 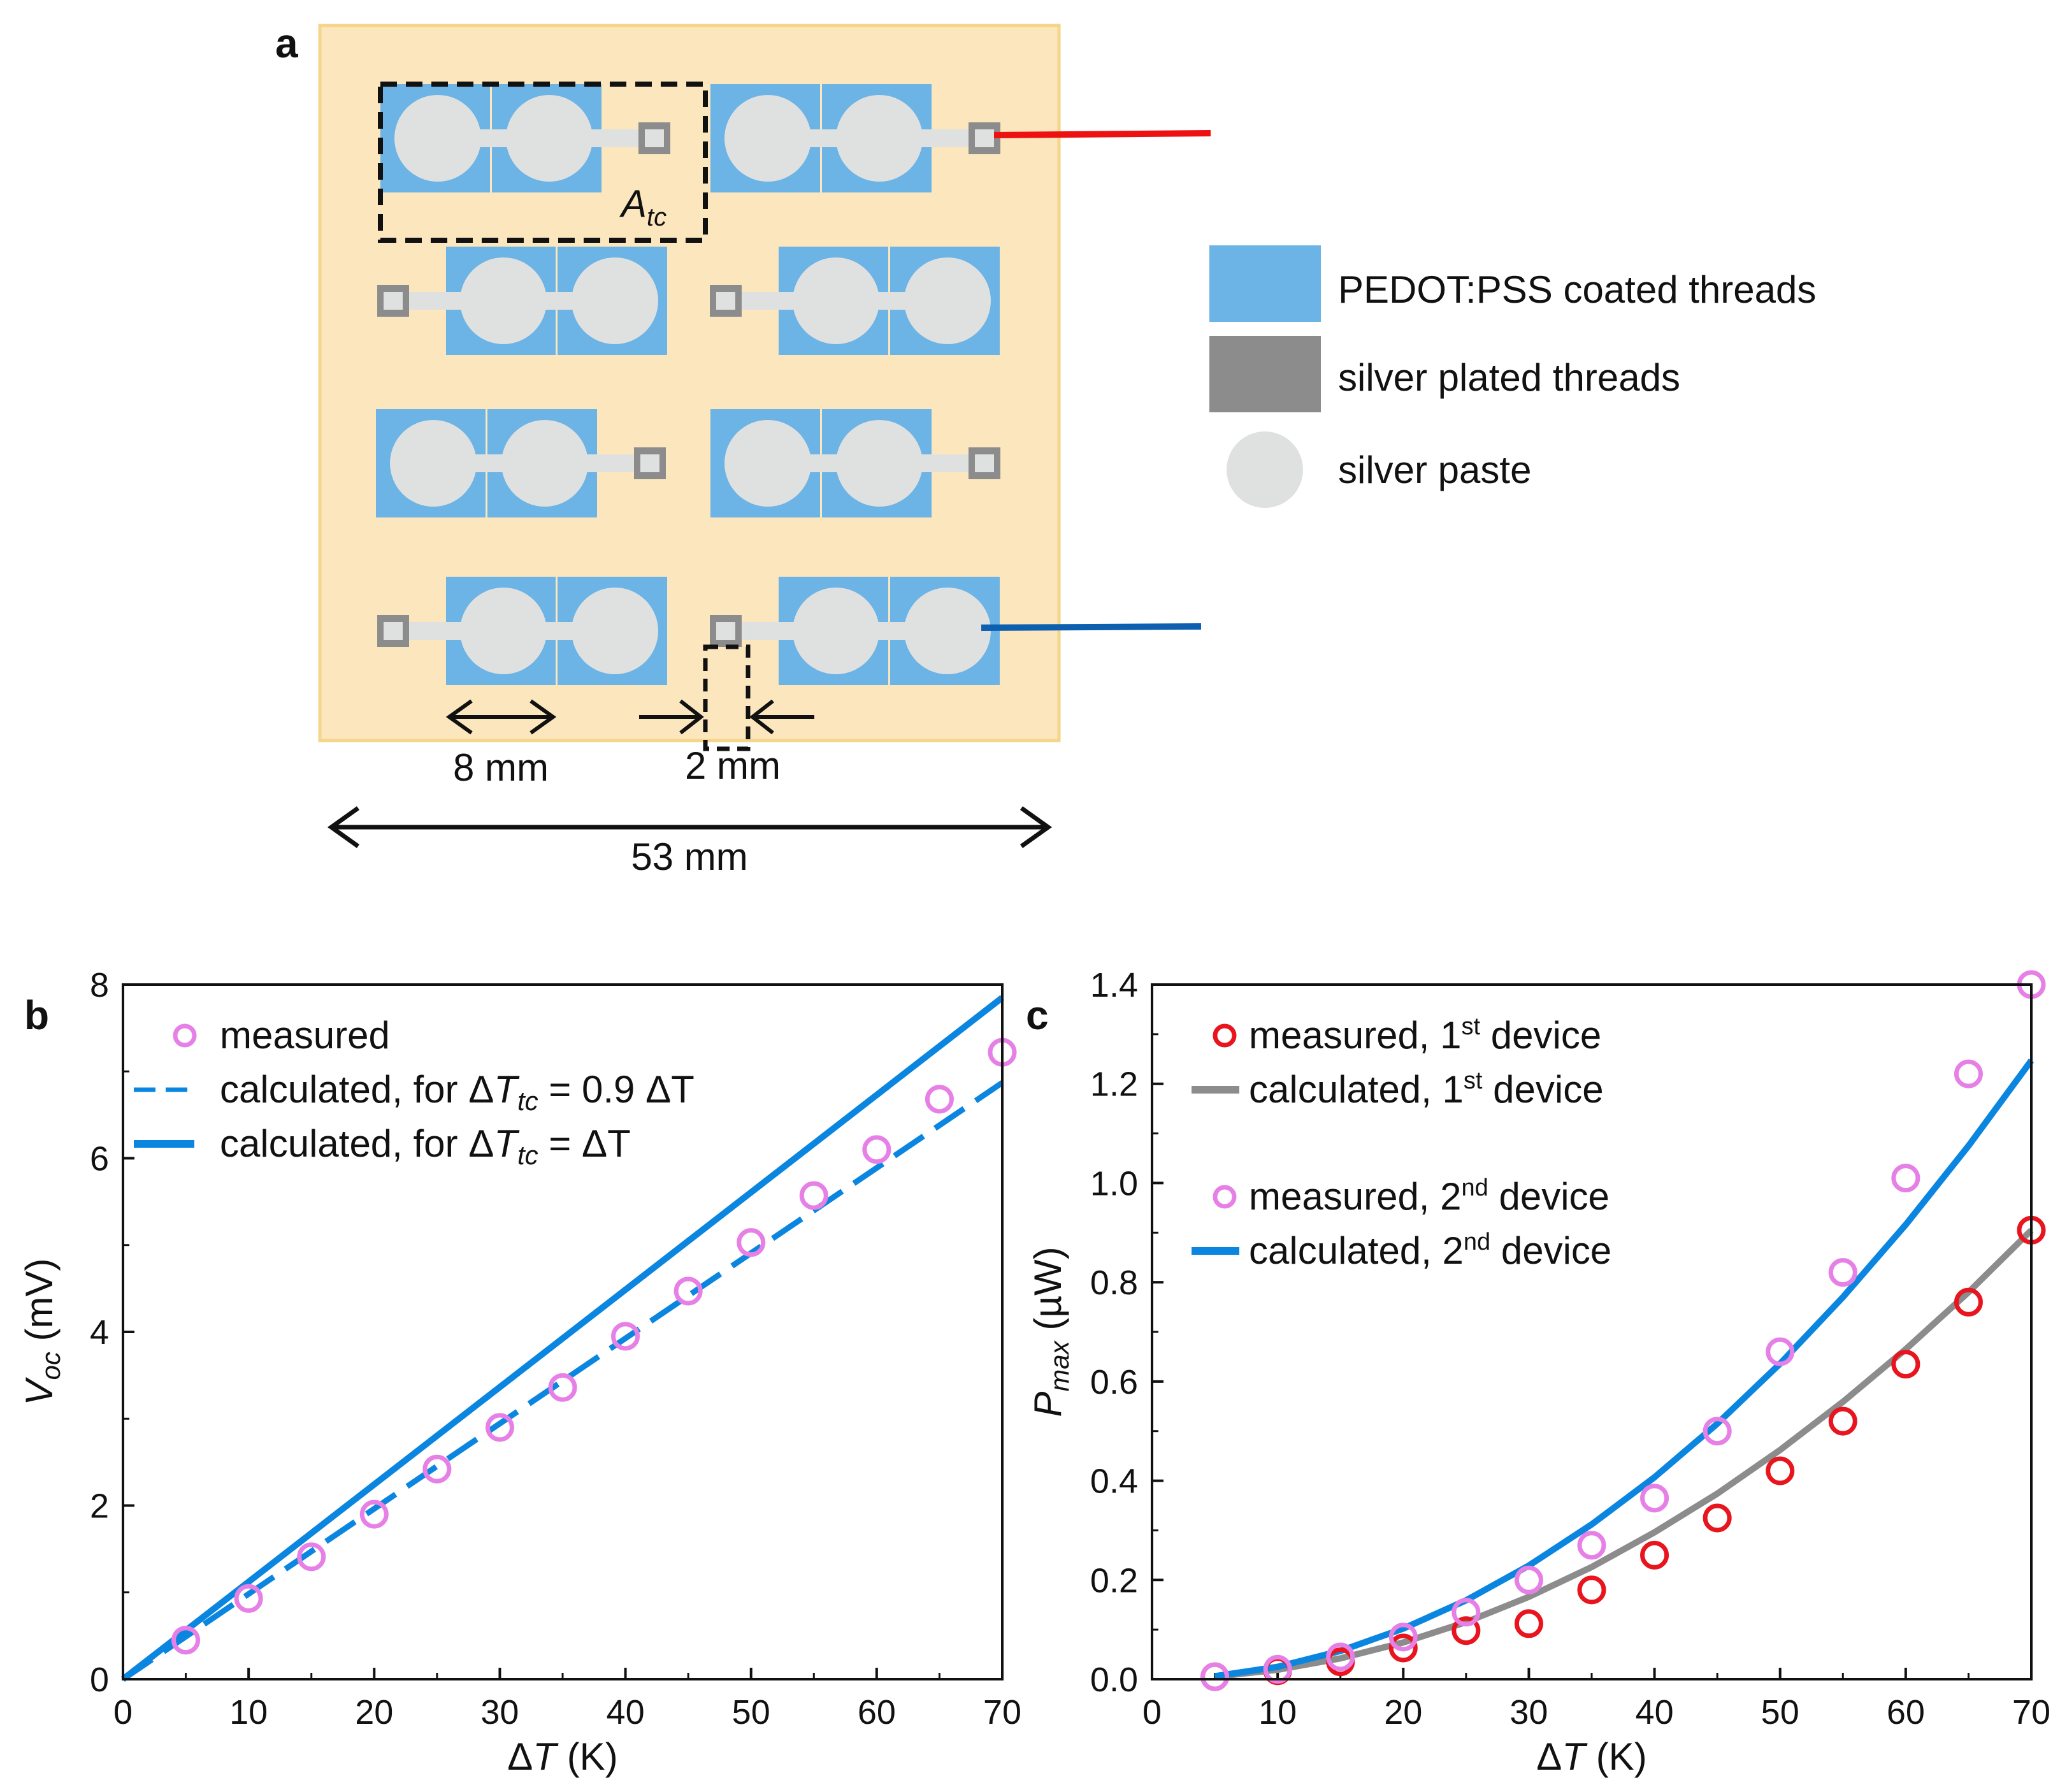 I want to click on chart-c-xlabel: ΔT (K), so click(x=1591, y=1756).